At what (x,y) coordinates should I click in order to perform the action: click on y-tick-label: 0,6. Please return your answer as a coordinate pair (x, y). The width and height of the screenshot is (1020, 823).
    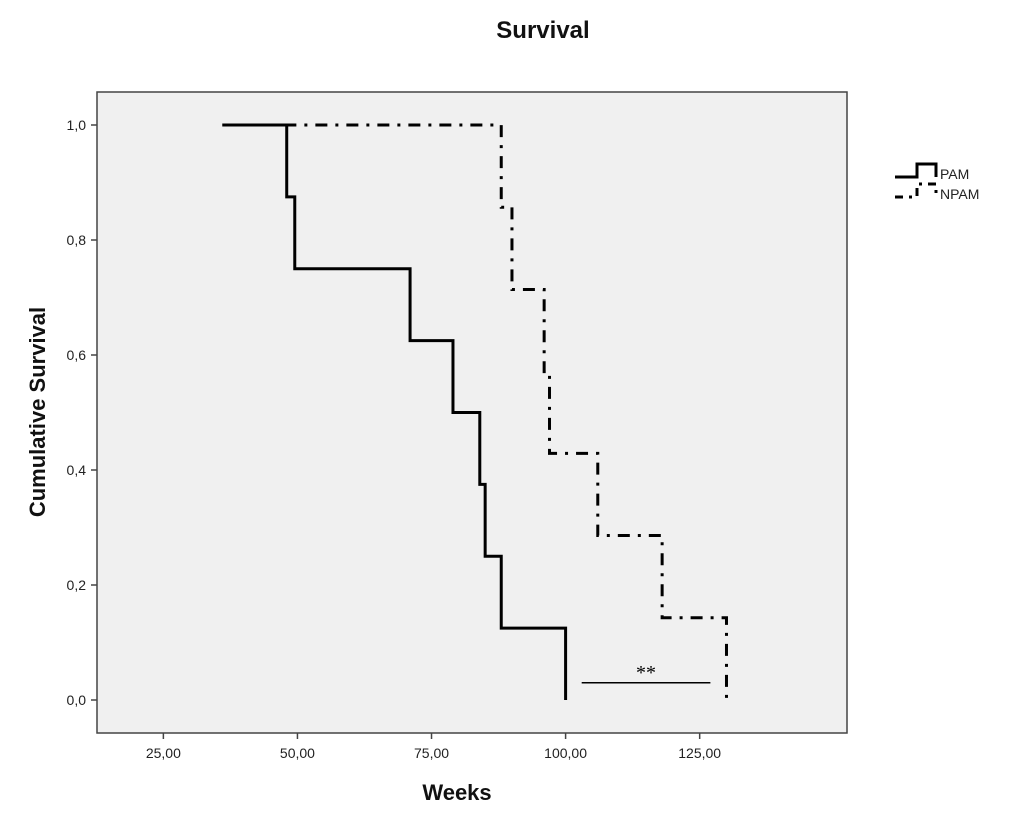
    Looking at the image, I should click on (77, 355).